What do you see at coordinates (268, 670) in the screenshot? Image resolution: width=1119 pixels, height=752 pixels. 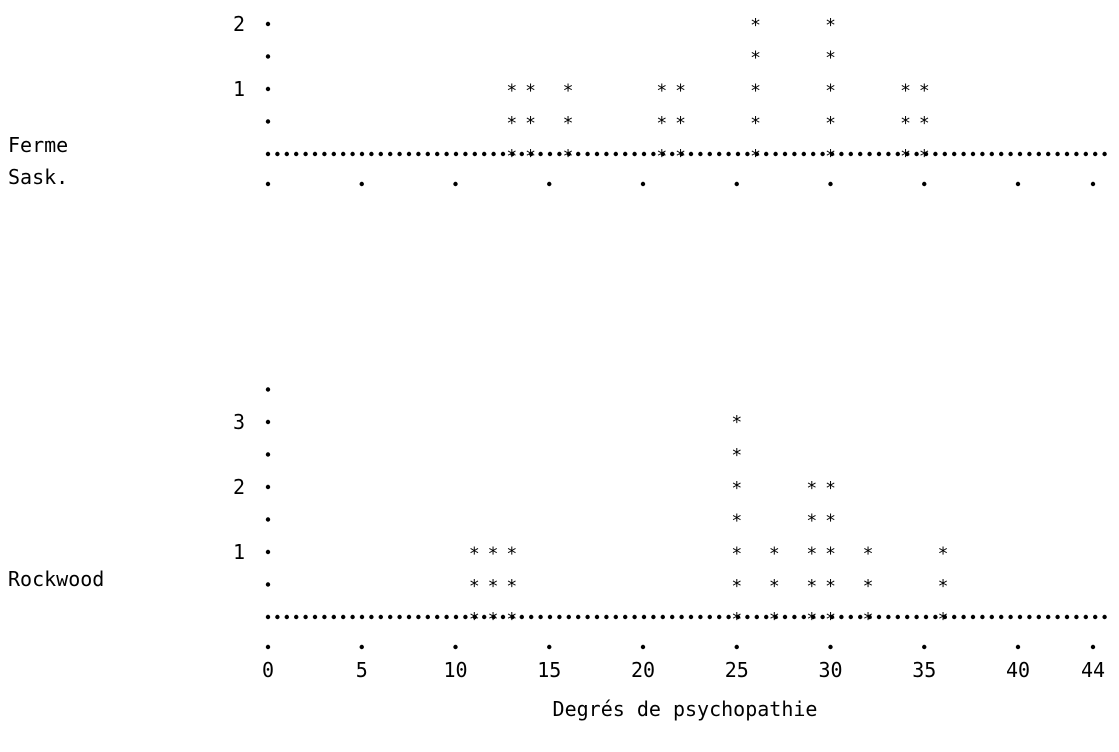 I see `x-tick-label: 0` at bounding box center [268, 670].